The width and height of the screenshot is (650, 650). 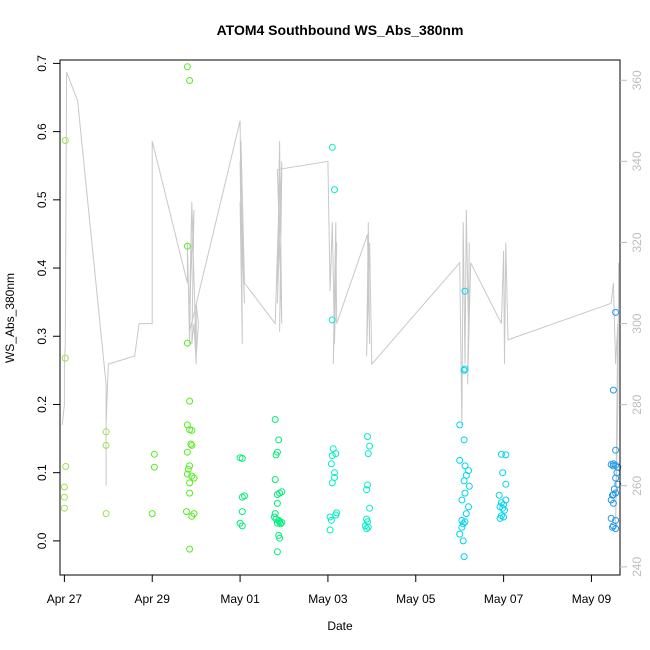 What do you see at coordinates (637, 242) in the screenshot?
I see `y2-tick-label: 320` at bounding box center [637, 242].